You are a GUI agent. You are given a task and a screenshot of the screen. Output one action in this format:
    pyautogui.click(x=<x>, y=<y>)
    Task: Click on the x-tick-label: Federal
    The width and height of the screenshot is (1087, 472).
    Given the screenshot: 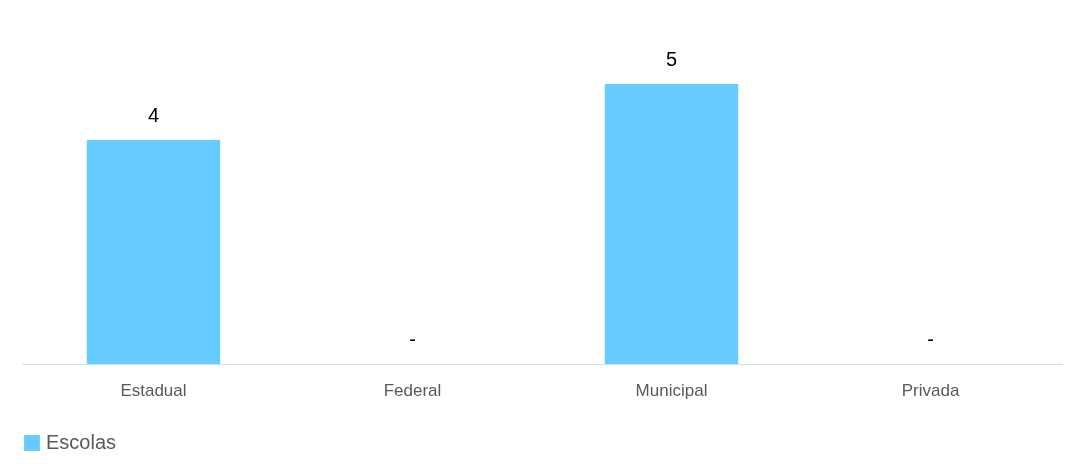 What is the action you would take?
    pyautogui.click(x=412, y=390)
    